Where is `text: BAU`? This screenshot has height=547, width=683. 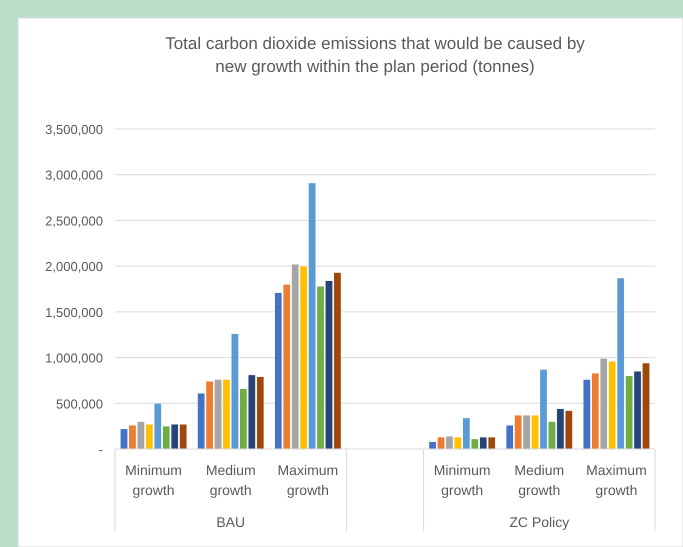
text: BAU is located at coordinates (231, 522).